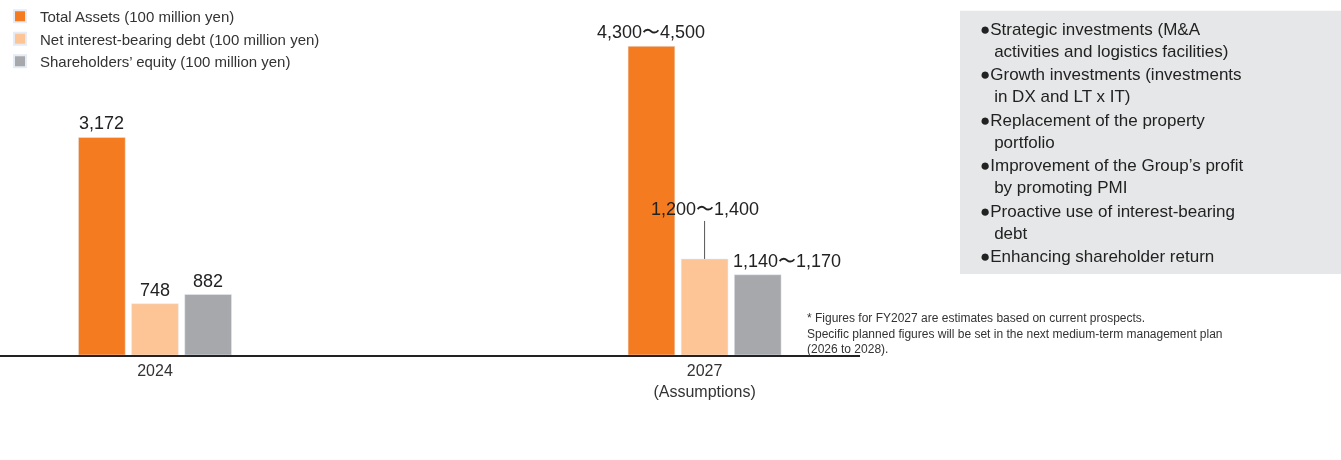 This screenshot has height=460, width=1341. What do you see at coordinates (651, 32) in the screenshot?
I see `data-label: 4,300〜4,500` at bounding box center [651, 32].